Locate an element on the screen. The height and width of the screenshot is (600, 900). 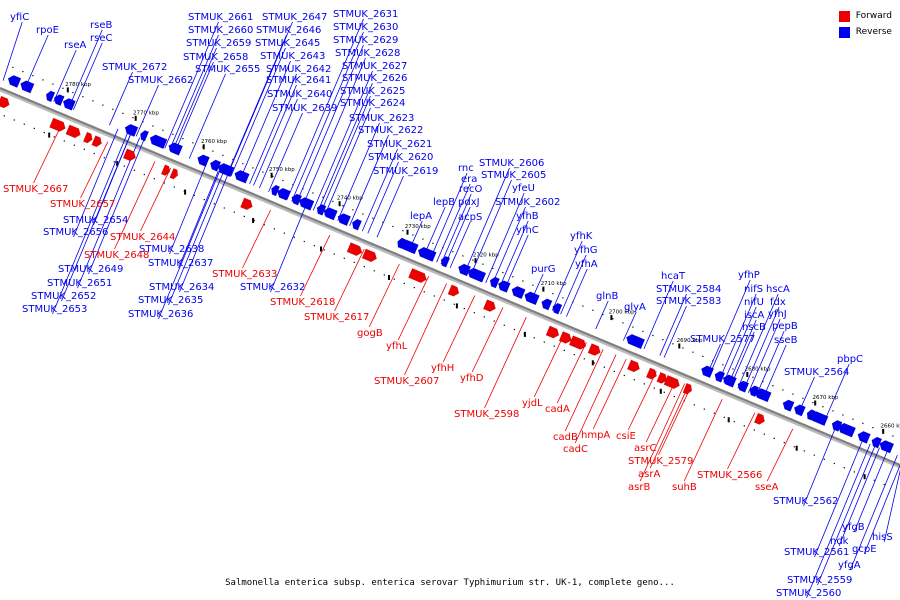
gene-label-stmuk-2583: STMUK_2583 is located at coordinates (688, 301).